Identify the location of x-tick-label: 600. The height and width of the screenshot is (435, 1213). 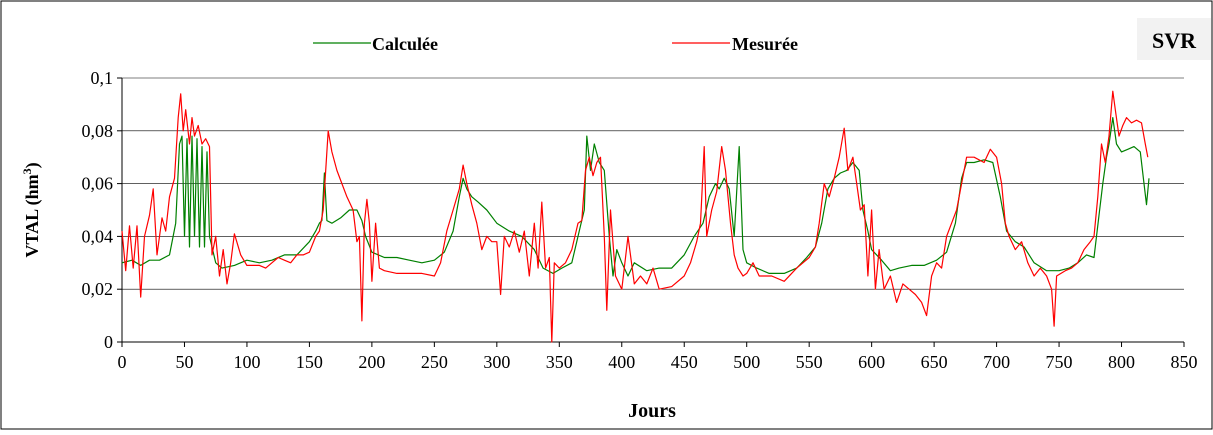
(871, 362).